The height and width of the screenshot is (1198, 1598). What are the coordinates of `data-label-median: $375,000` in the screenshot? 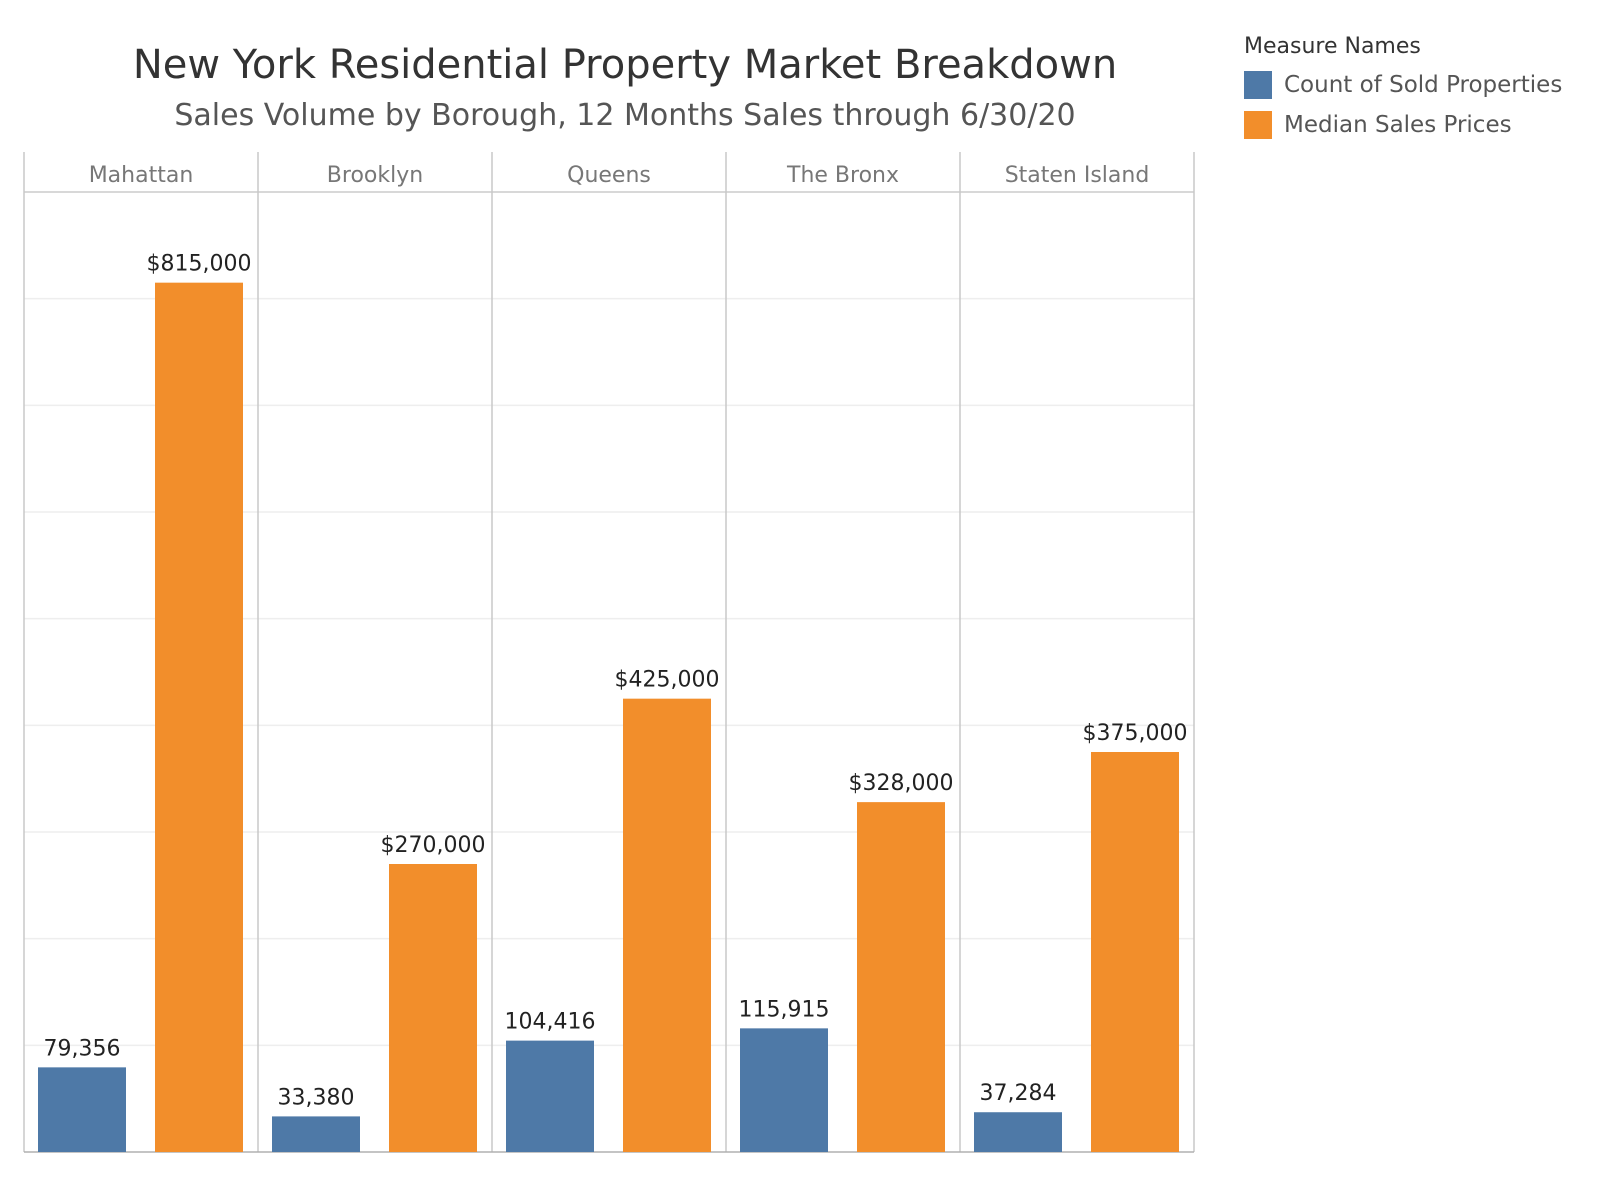 It's located at (1135, 733).